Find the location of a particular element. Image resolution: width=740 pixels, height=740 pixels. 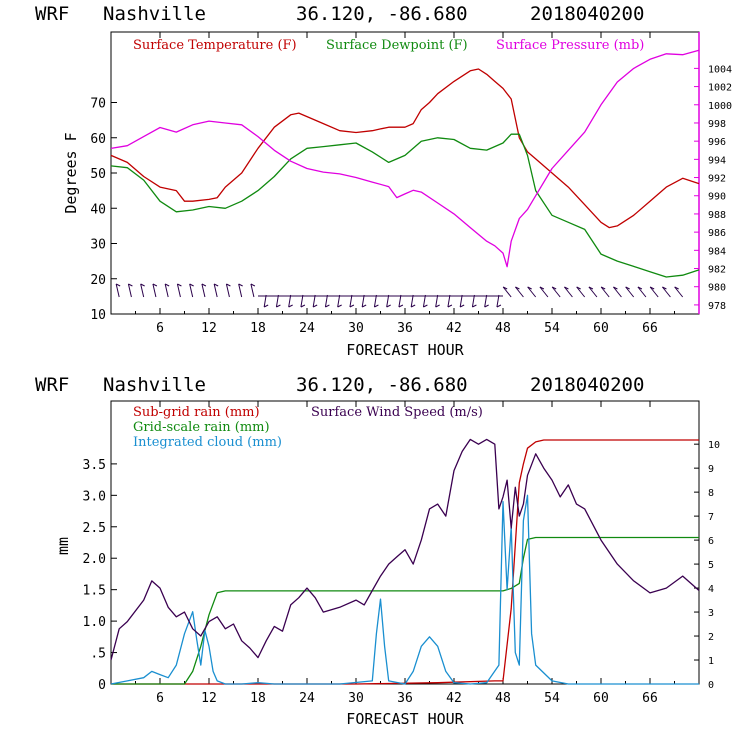

panel-2-ylabel: mm is located at coordinates (63, 546).